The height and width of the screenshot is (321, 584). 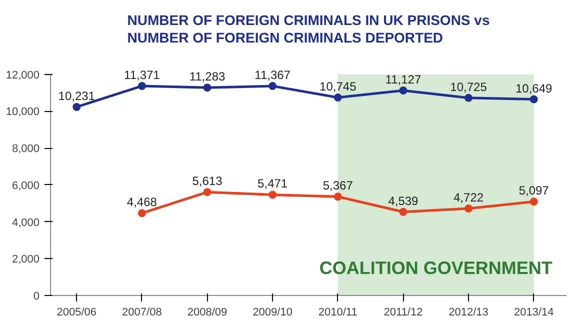 I want to click on y-tick-label: 2,000, so click(x=26, y=260).